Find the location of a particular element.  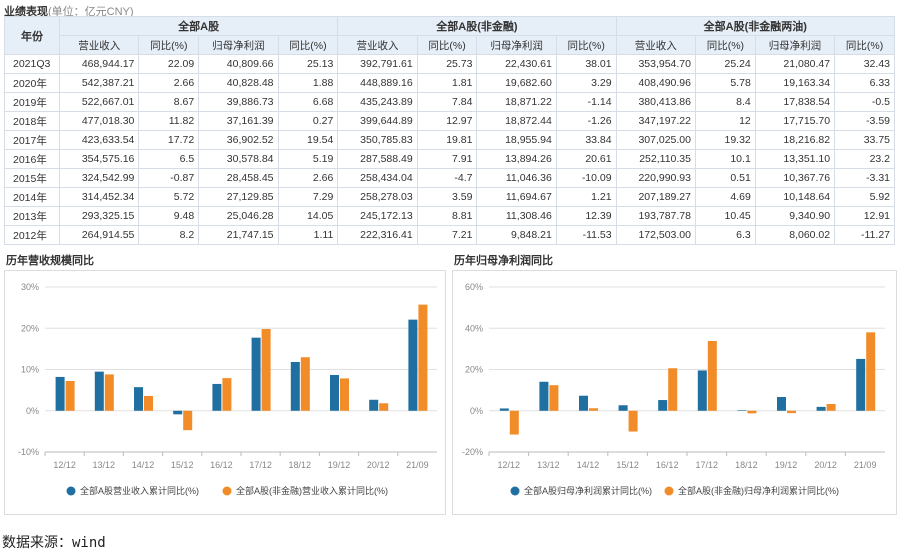

value-cell: 10.45 is located at coordinates (725, 216).